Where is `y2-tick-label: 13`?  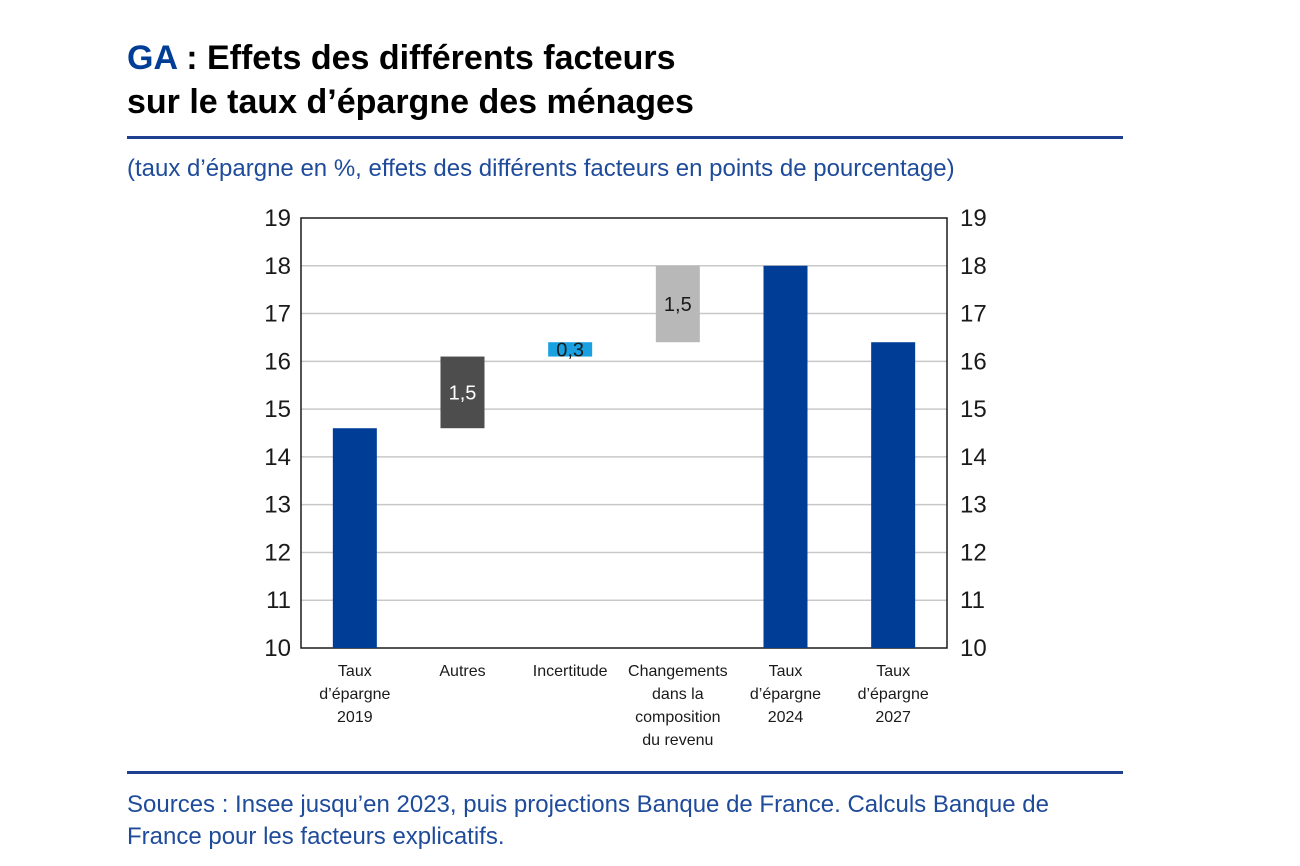 y2-tick-label: 13 is located at coordinates (973, 505).